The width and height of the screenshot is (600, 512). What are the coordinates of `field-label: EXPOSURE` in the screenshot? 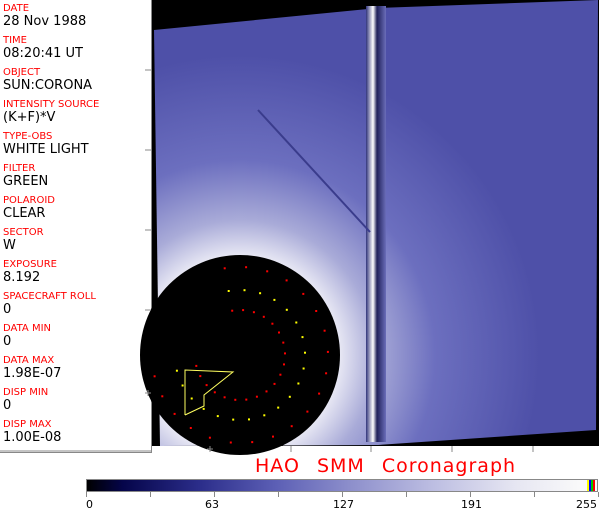 It's located at (30, 264).